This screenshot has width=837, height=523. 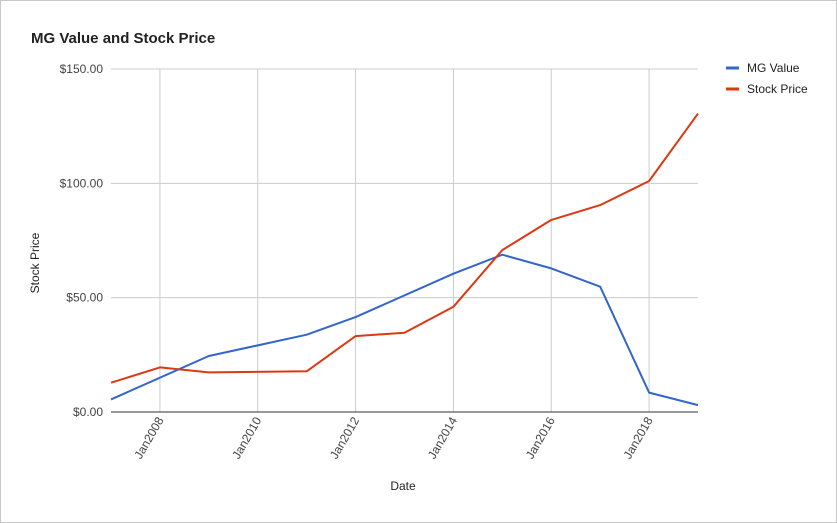 What do you see at coordinates (35, 262) in the screenshot?
I see `y-axis-title: Stock Price` at bounding box center [35, 262].